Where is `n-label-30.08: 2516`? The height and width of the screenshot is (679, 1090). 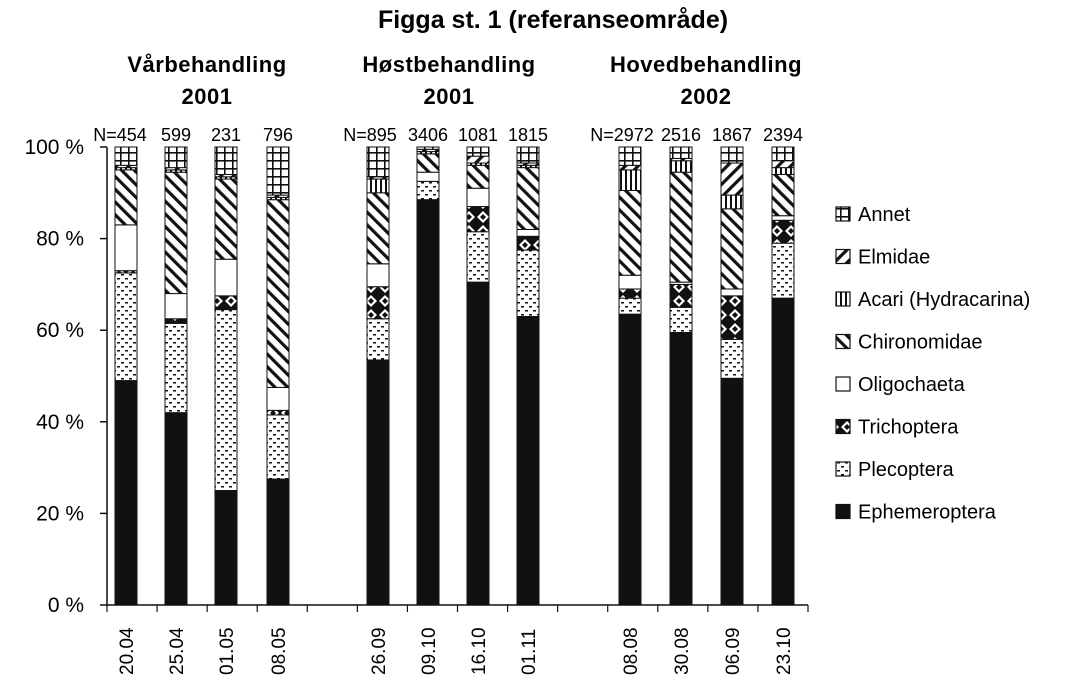
n-label-30.08: 2516 is located at coordinates (681, 135).